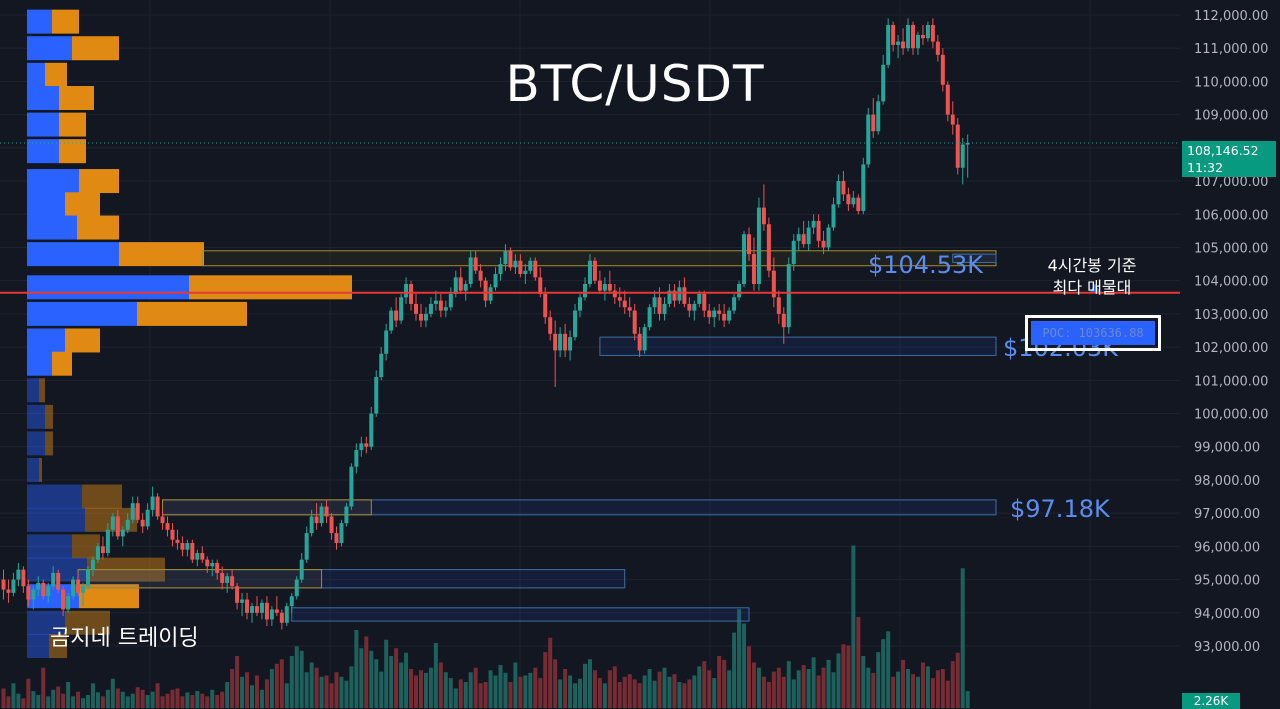 Image resolution: width=1280 pixels, height=709 pixels. What do you see at coordinates (1231, 49) in the screenshot?
I see `price-tick-label: 111,000.00` at bounding box center [1231, 49].